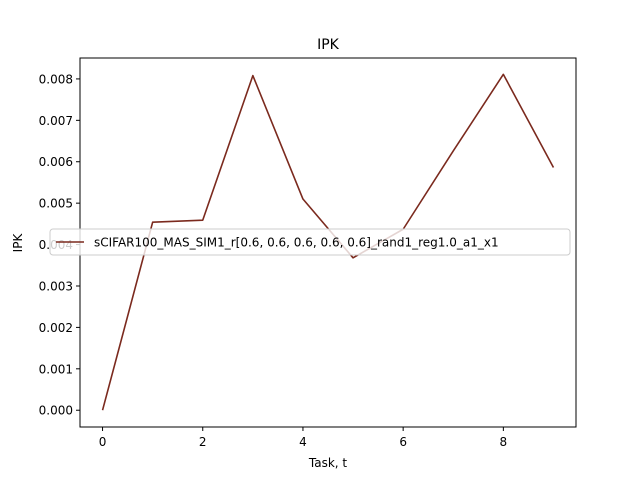 The width and height of the screenshot is (640, 480). Describe the element at coordinates (18, 243) in the screenshot. I see `y-axis-label: IPK` at that location.